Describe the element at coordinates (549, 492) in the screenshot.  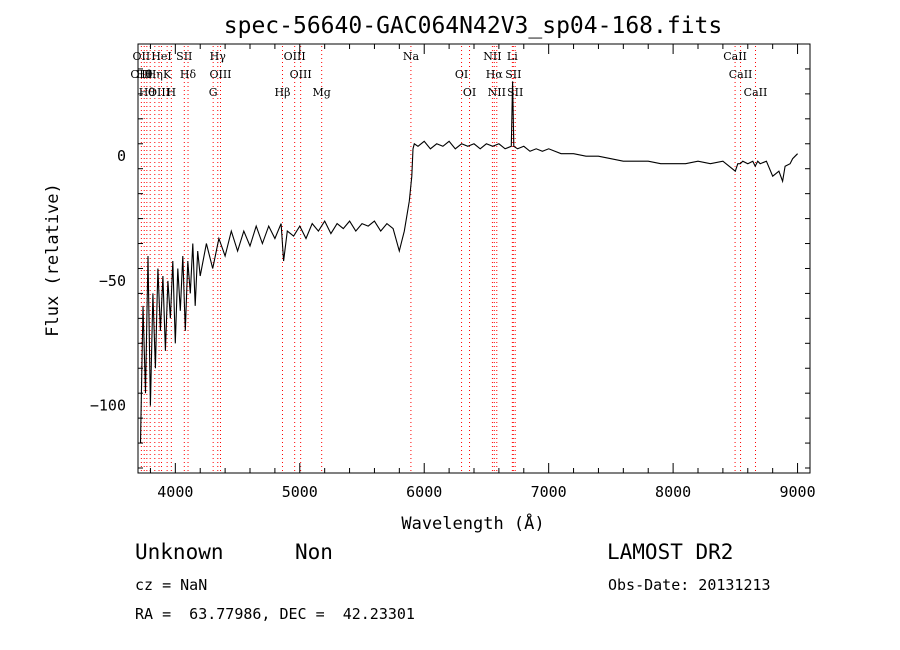
I see `x-tick-label: 7000` at that location.